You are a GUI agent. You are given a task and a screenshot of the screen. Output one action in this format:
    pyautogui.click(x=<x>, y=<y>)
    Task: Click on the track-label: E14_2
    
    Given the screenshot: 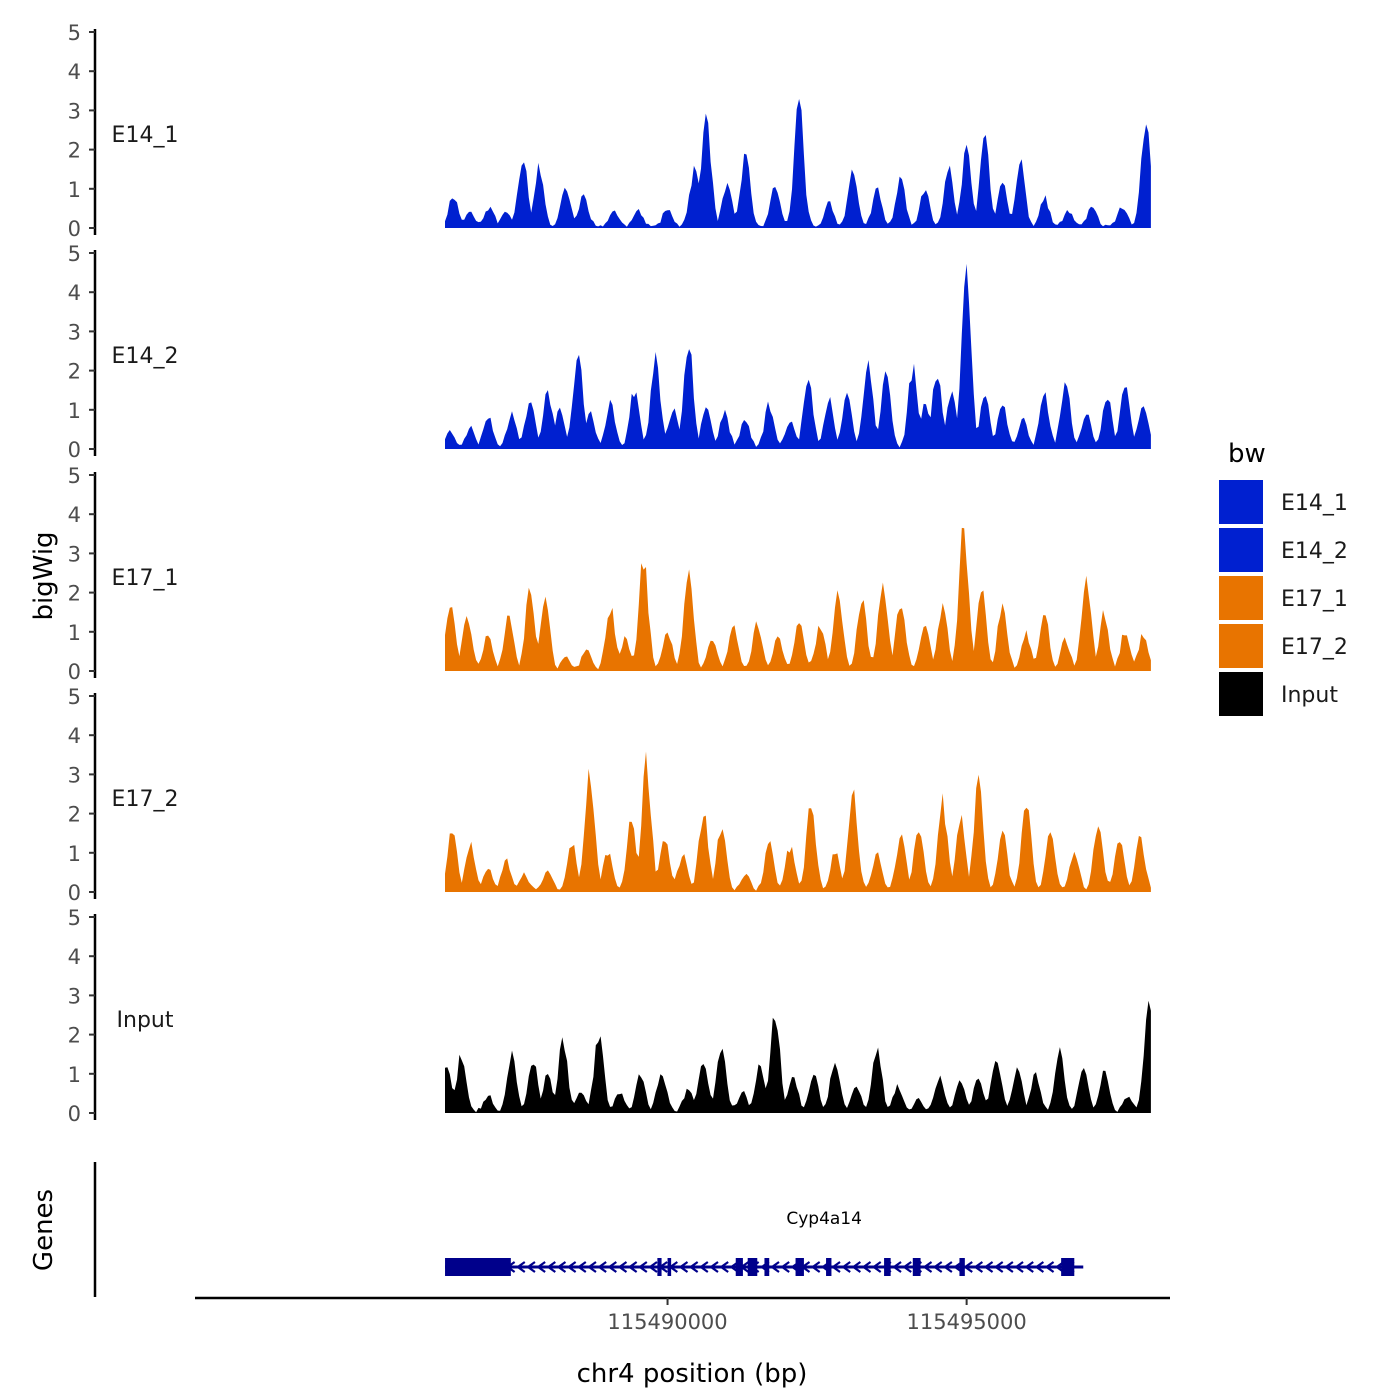 What is the action you would take?
    pyautogui.click(x=145, y=356)
    